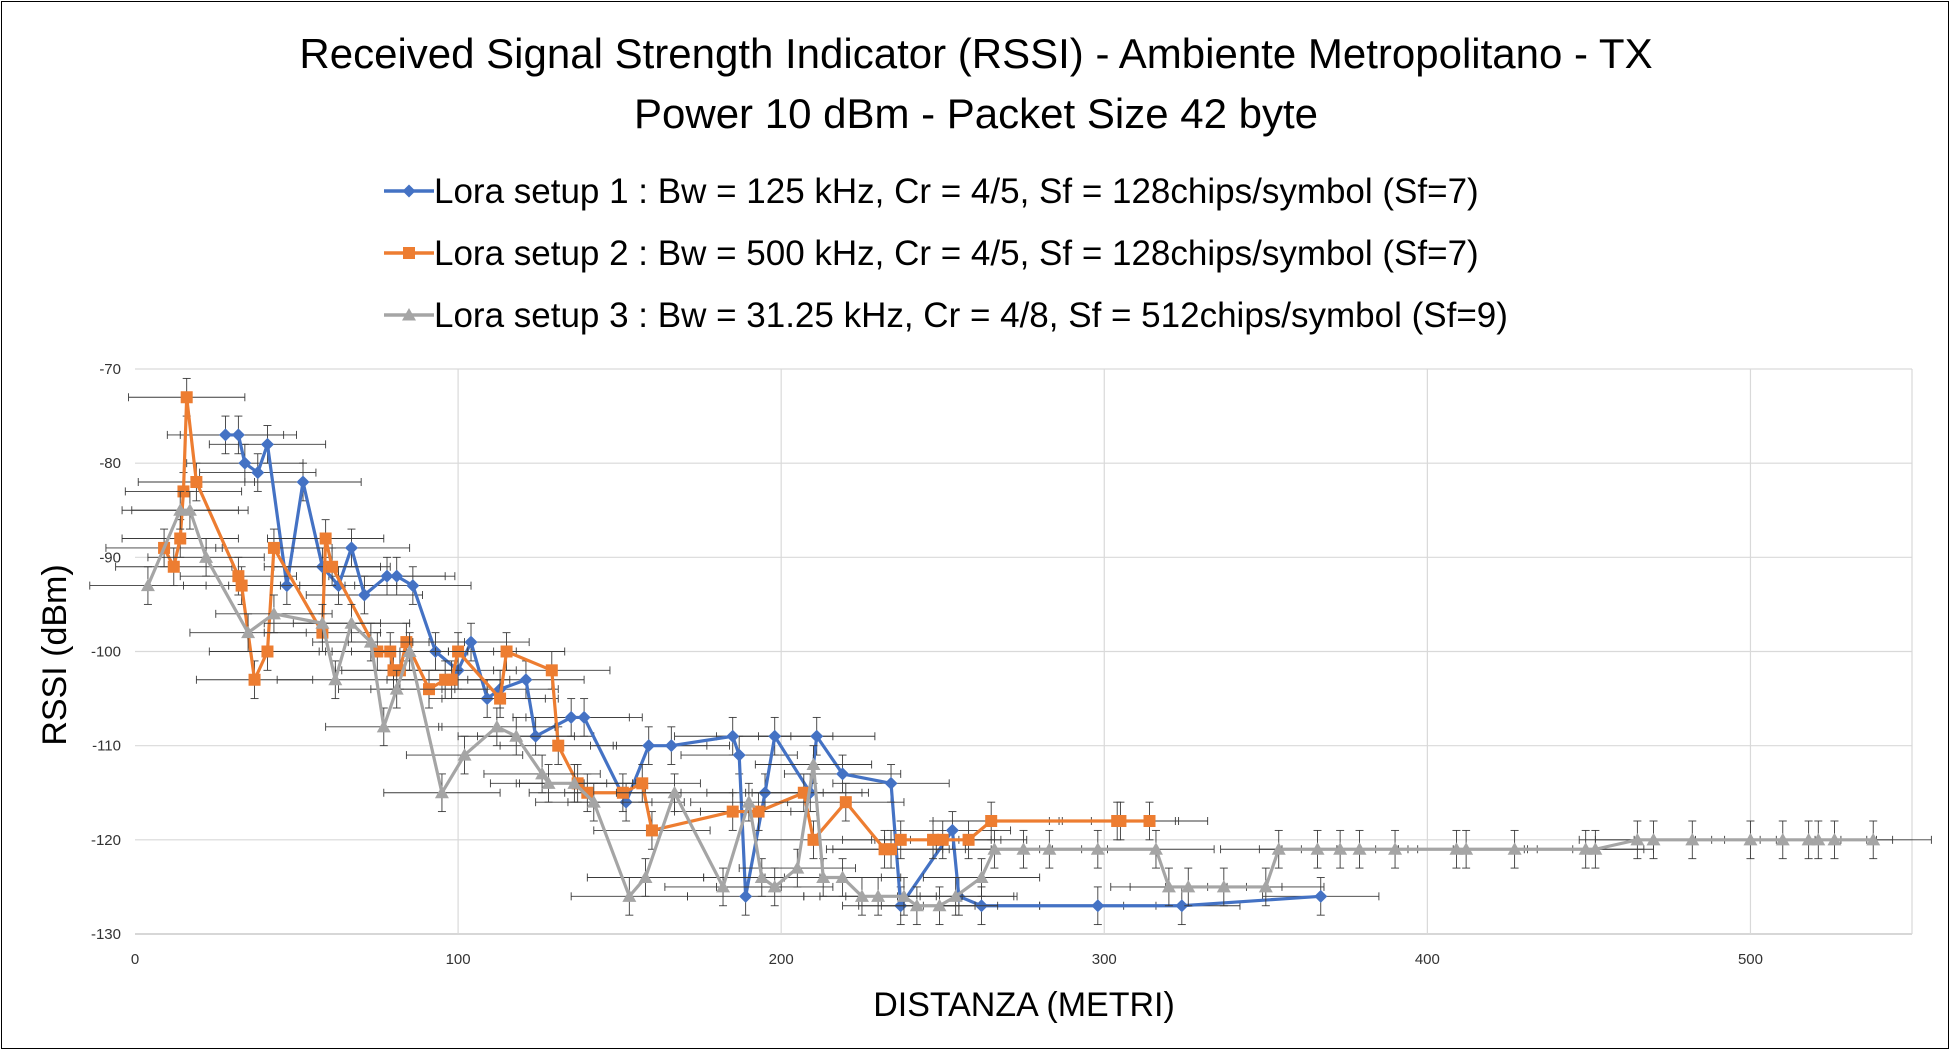  Describe the element at coordinates (458, 959) in the screenshot. I see `x-tick-label: 100` at that location.